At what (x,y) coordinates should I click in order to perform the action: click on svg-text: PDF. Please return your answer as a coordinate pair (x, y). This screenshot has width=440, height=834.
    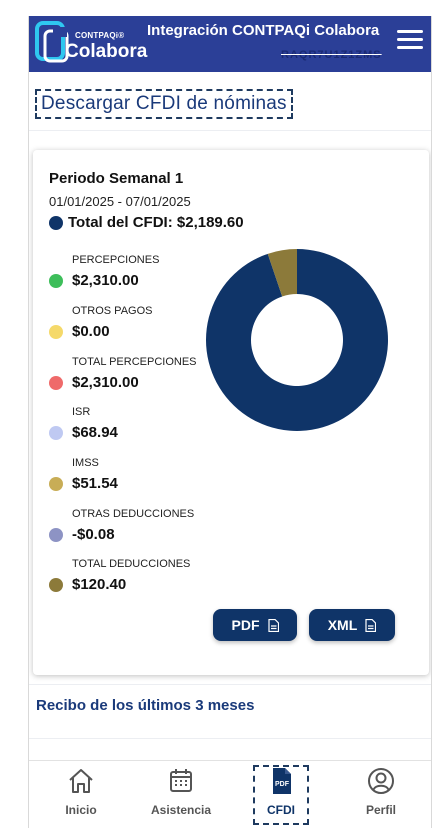
    Looking at the image, I should click on (282, 784).